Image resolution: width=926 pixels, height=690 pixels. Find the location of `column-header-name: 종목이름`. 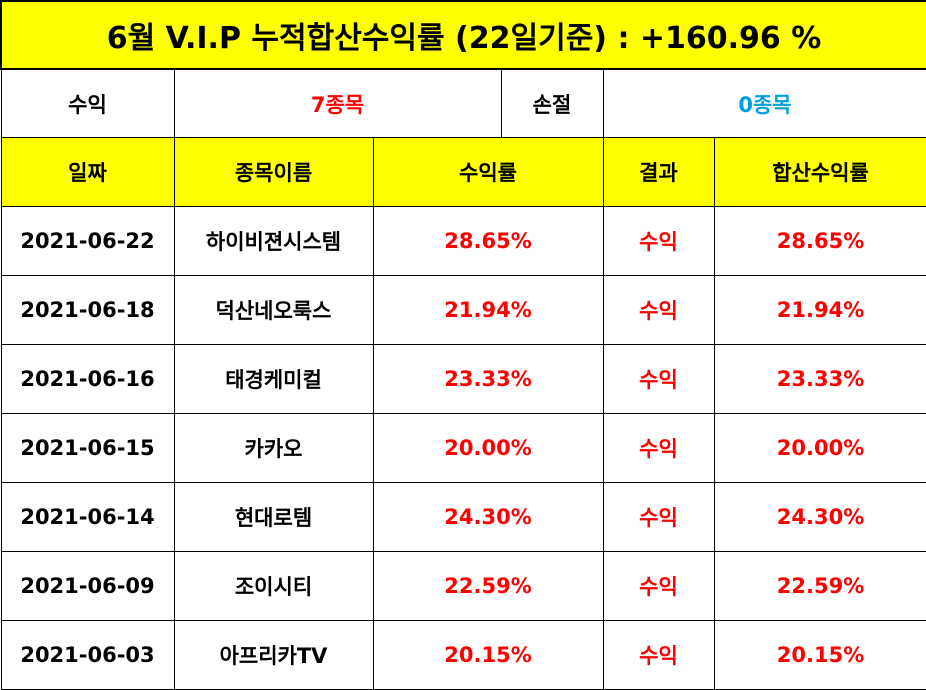

column-header-name: 종목이름 is located at coordinates (273, 172).